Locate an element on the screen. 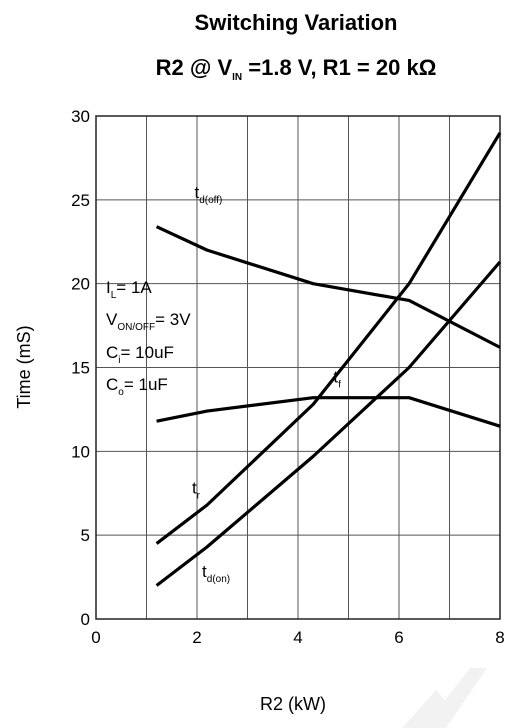 The width and height of the screenshot is (510, 728). x-tick-label: 0 is located at coordinates (95, 637).